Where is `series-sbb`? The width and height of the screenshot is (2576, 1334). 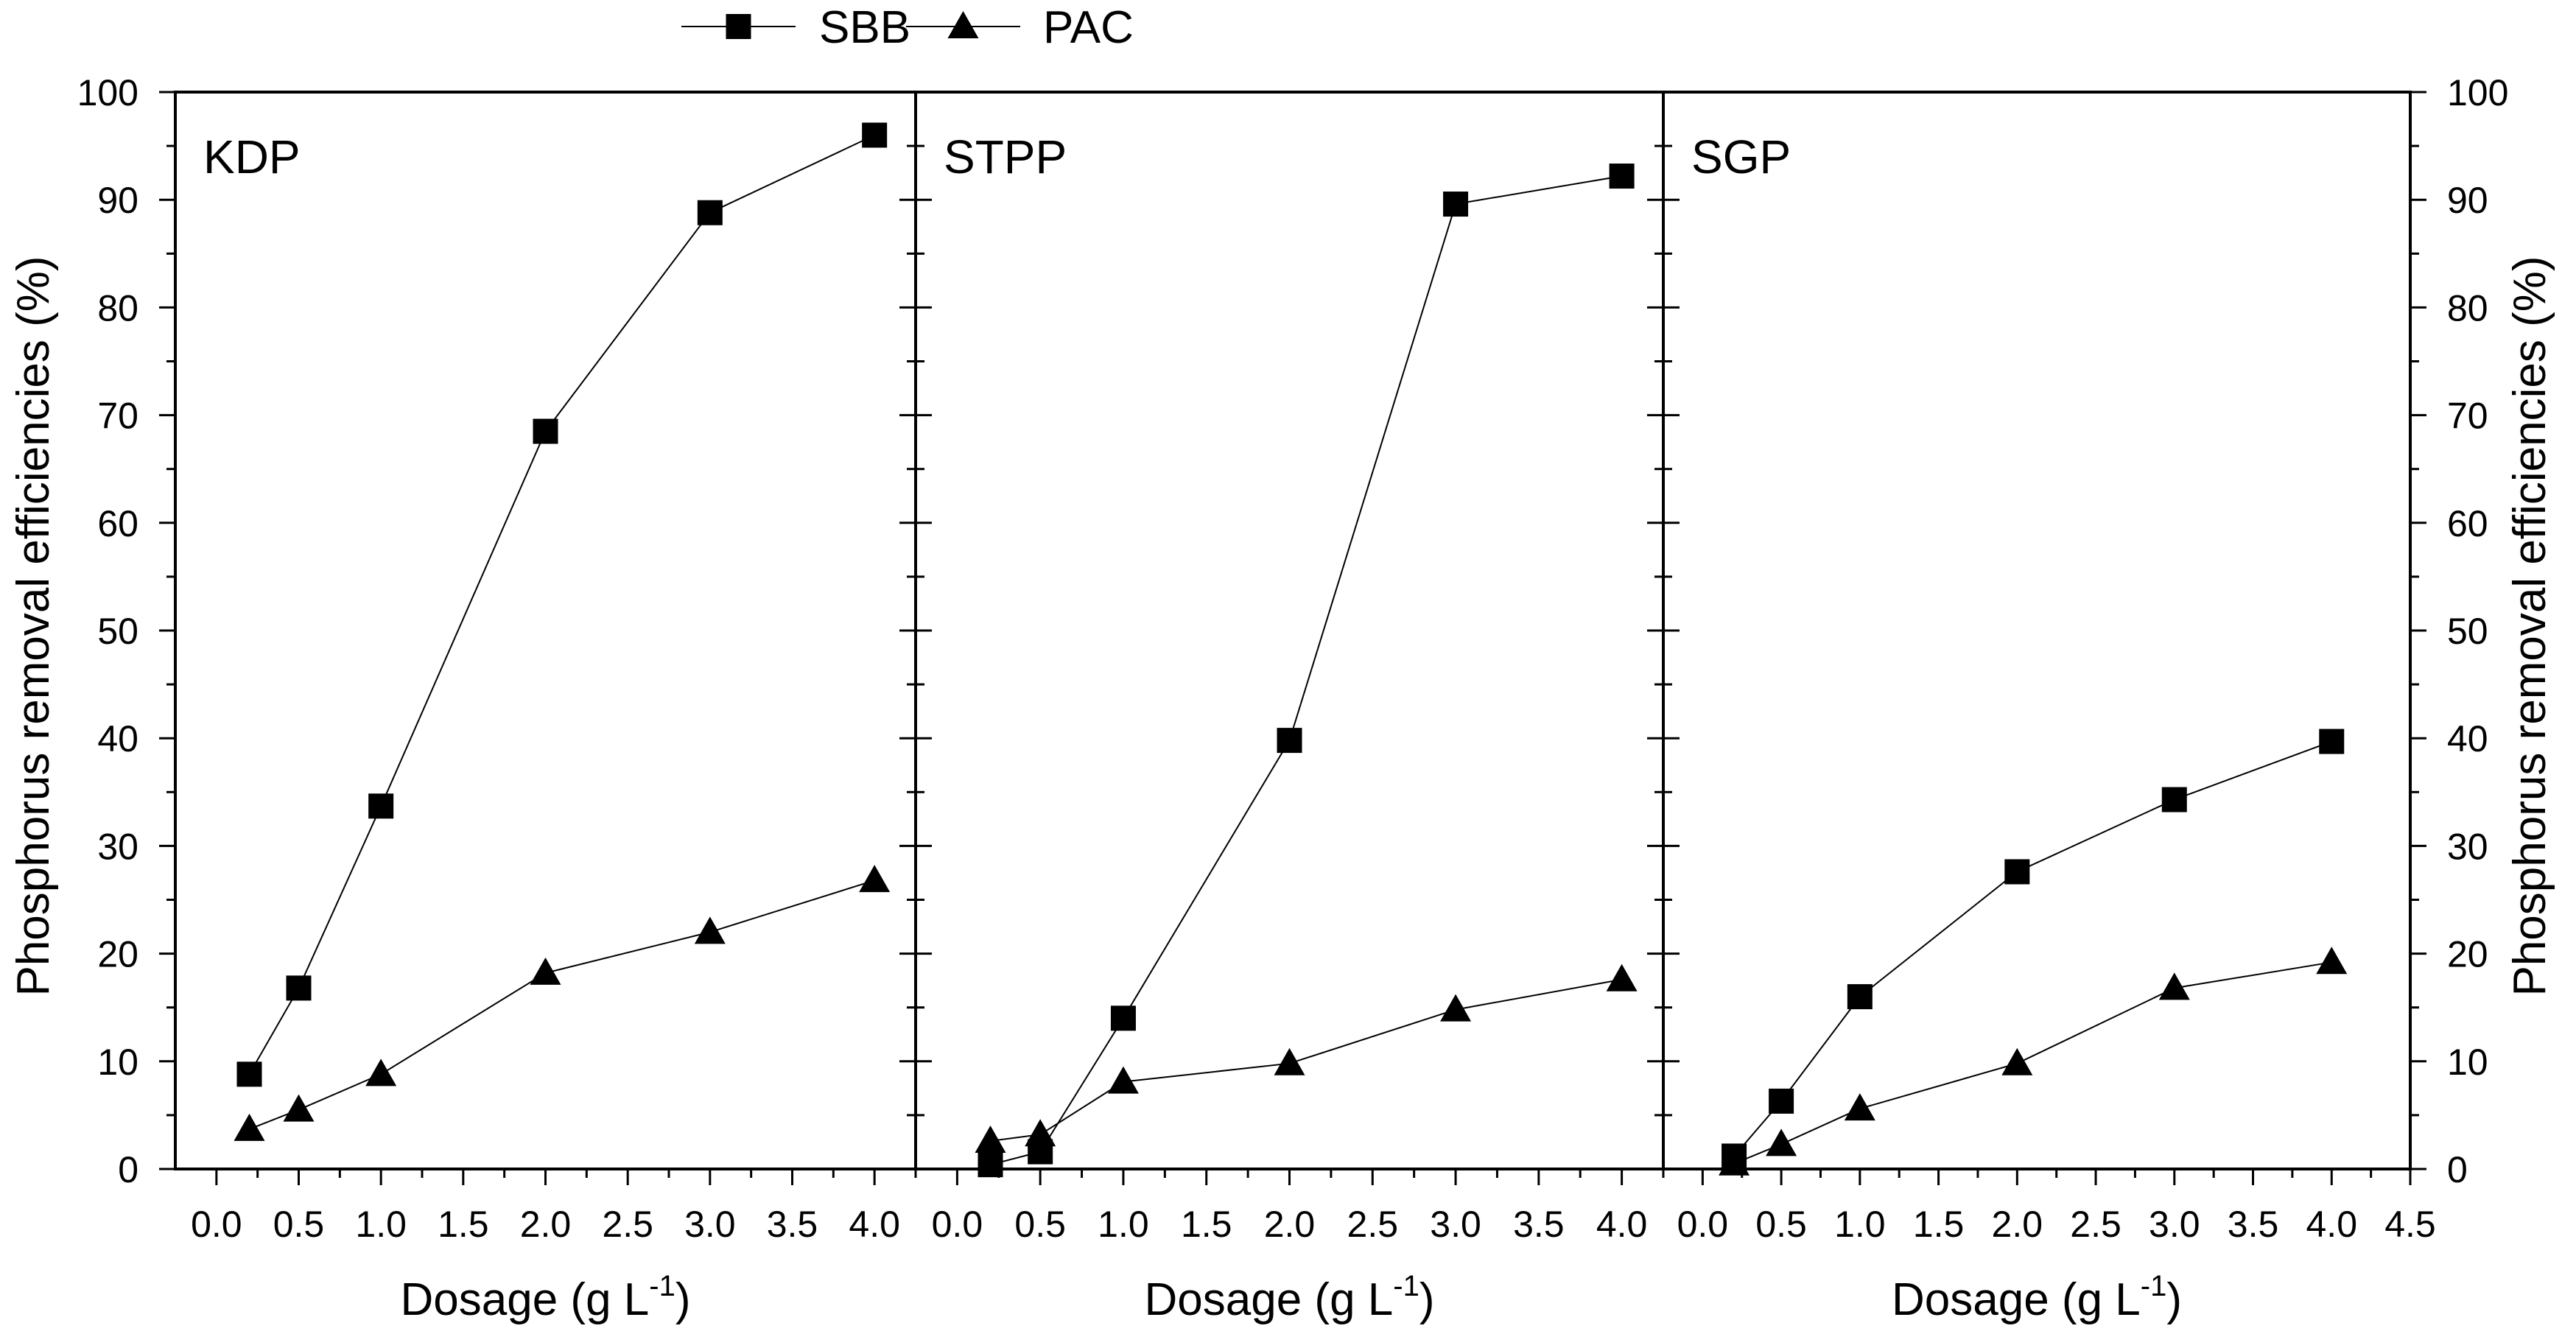 series-sbb is located at coordinates (2033, 949).